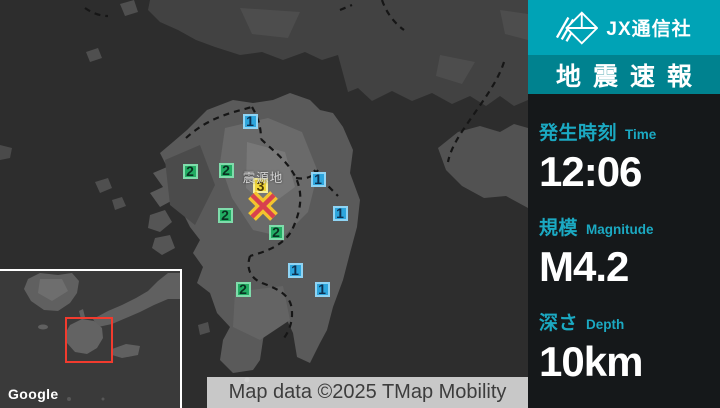 The width and height of the screenshot is (720, 408). Describe the element at coordinates (584, 266) in the screenshot. I see `magnitude-value: M4.2` at that location.